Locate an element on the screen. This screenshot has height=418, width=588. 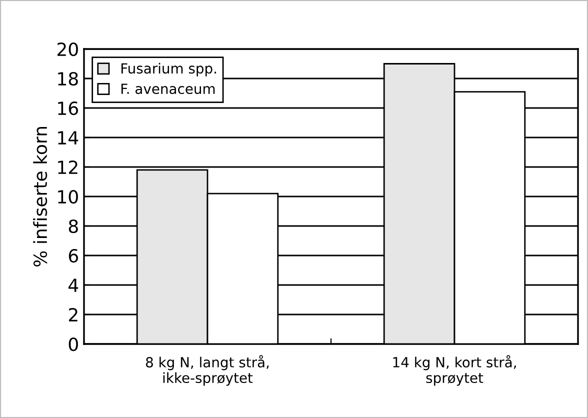
y-tick-label: 0 is located at coordinates (73, 344).